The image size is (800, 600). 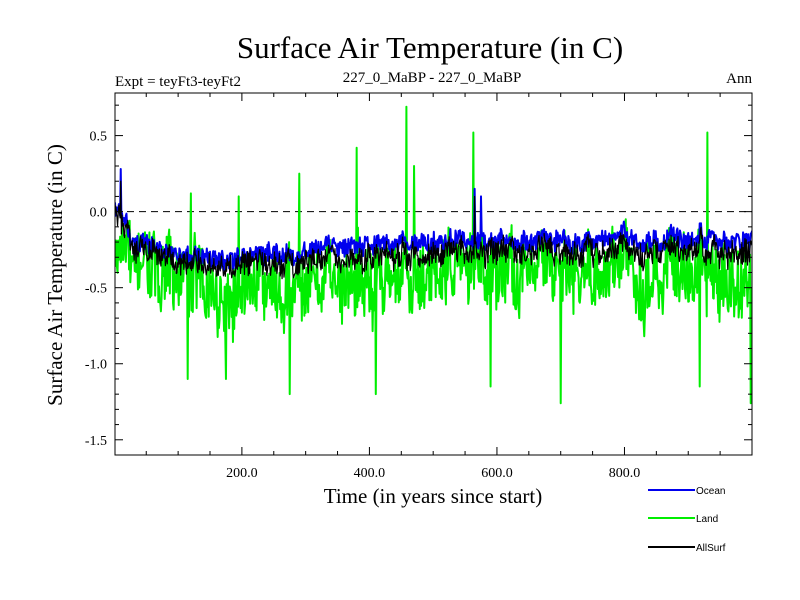 What do you see at coordinates (687, 520) in the screenshot?
I see `legend: Ocean Land AllSurf` at bounding box center [687, 520].